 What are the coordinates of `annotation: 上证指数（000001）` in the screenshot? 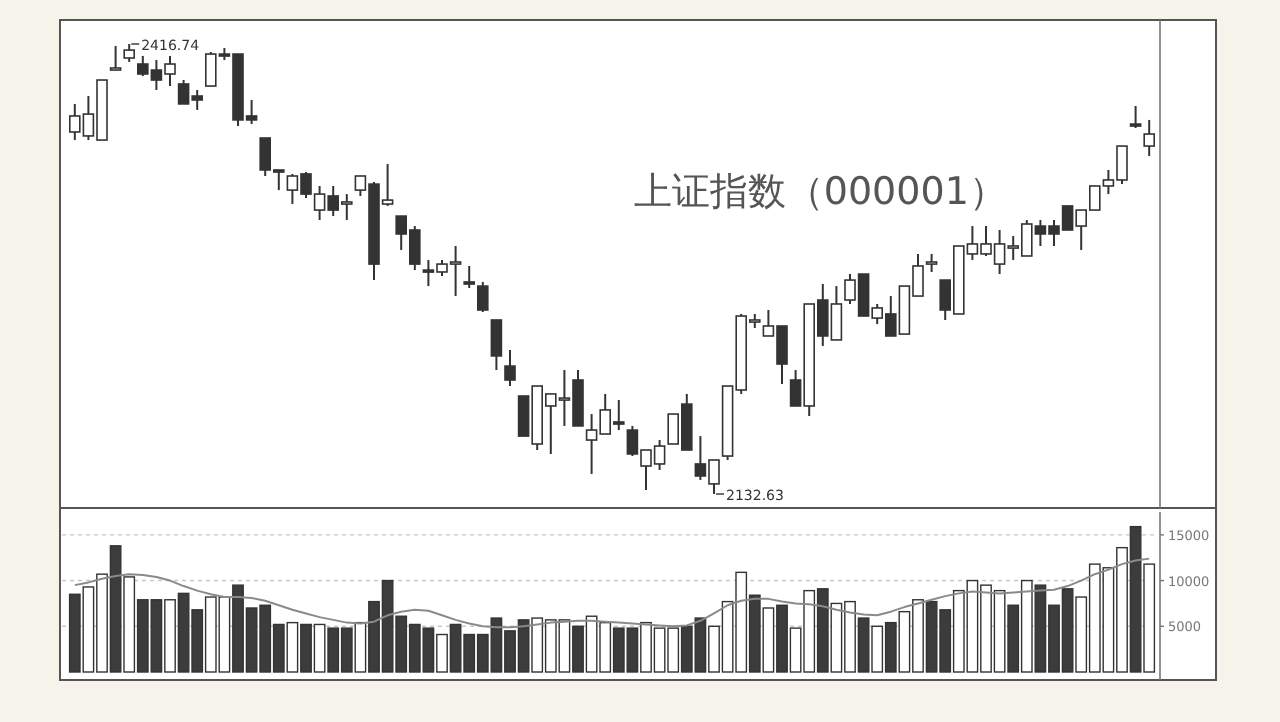 It's located at (820, 192).